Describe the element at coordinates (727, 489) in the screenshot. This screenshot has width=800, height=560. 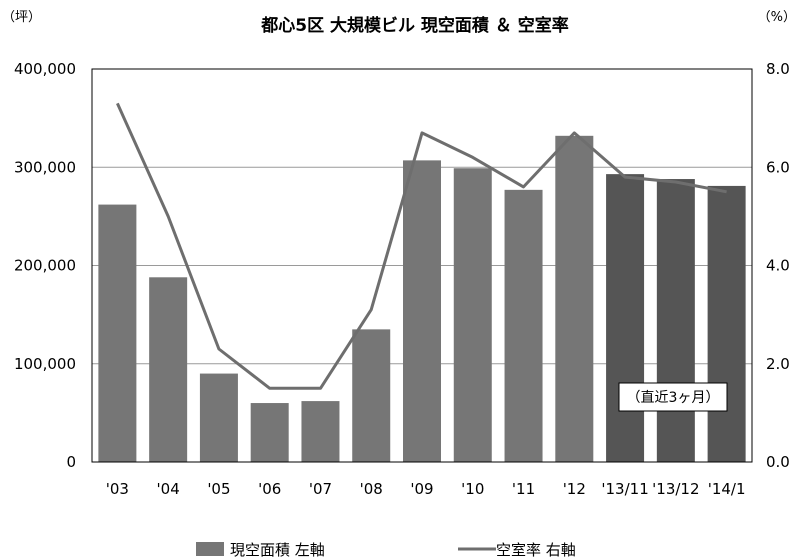
I see `category-label: '14/1` at that location.